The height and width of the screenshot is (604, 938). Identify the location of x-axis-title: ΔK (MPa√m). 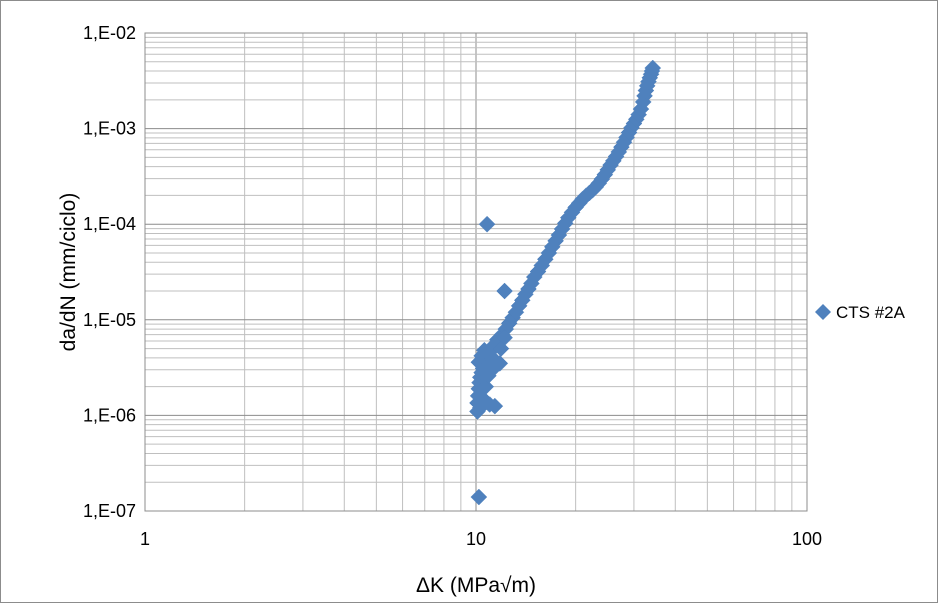
(476, 585).